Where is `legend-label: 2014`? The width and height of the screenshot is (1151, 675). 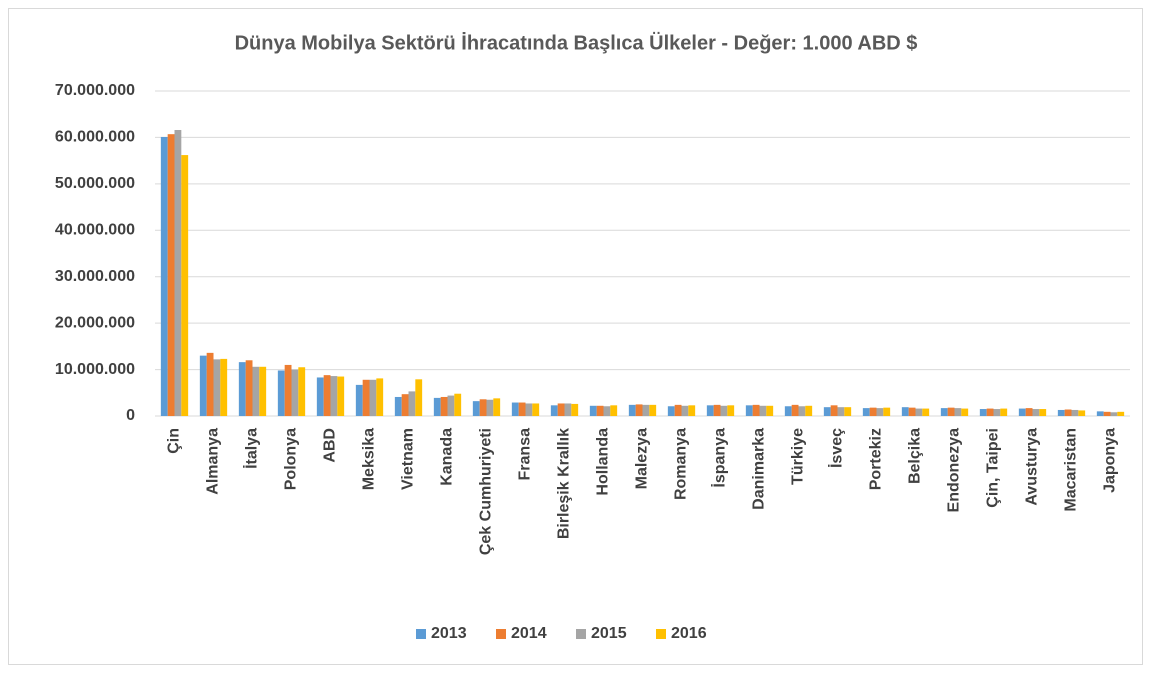
legend-label: 2014 is located at coordinates (529, 633).